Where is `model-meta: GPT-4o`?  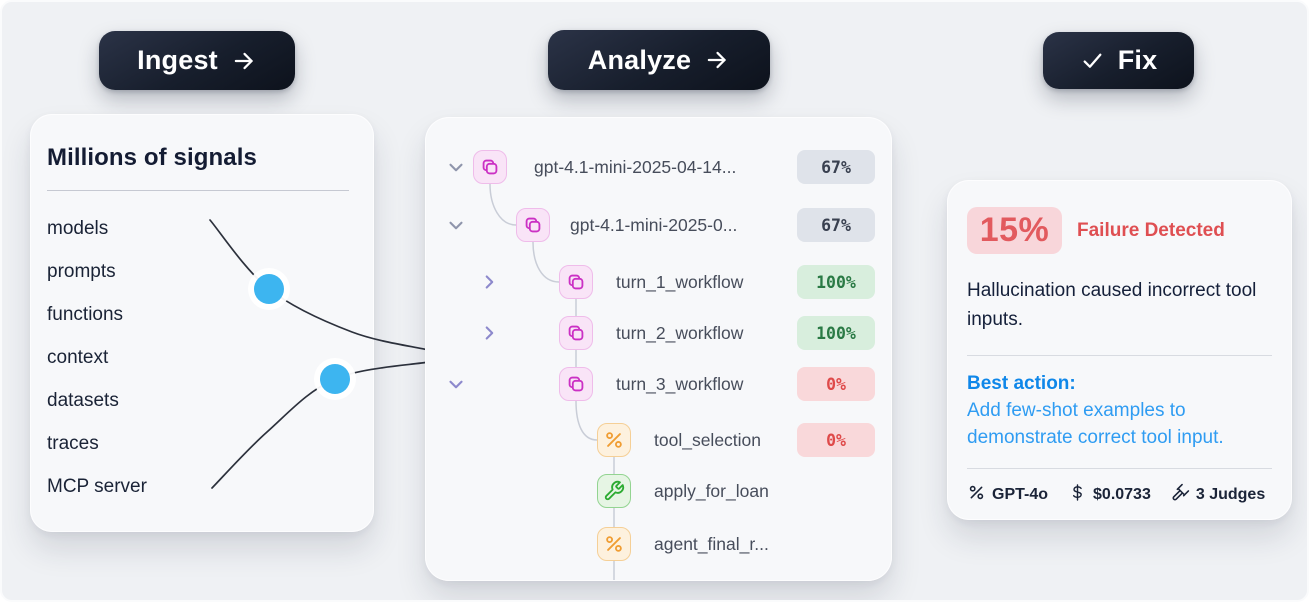
model-meta: GPT-4o is located at coordinates (1007, 495).